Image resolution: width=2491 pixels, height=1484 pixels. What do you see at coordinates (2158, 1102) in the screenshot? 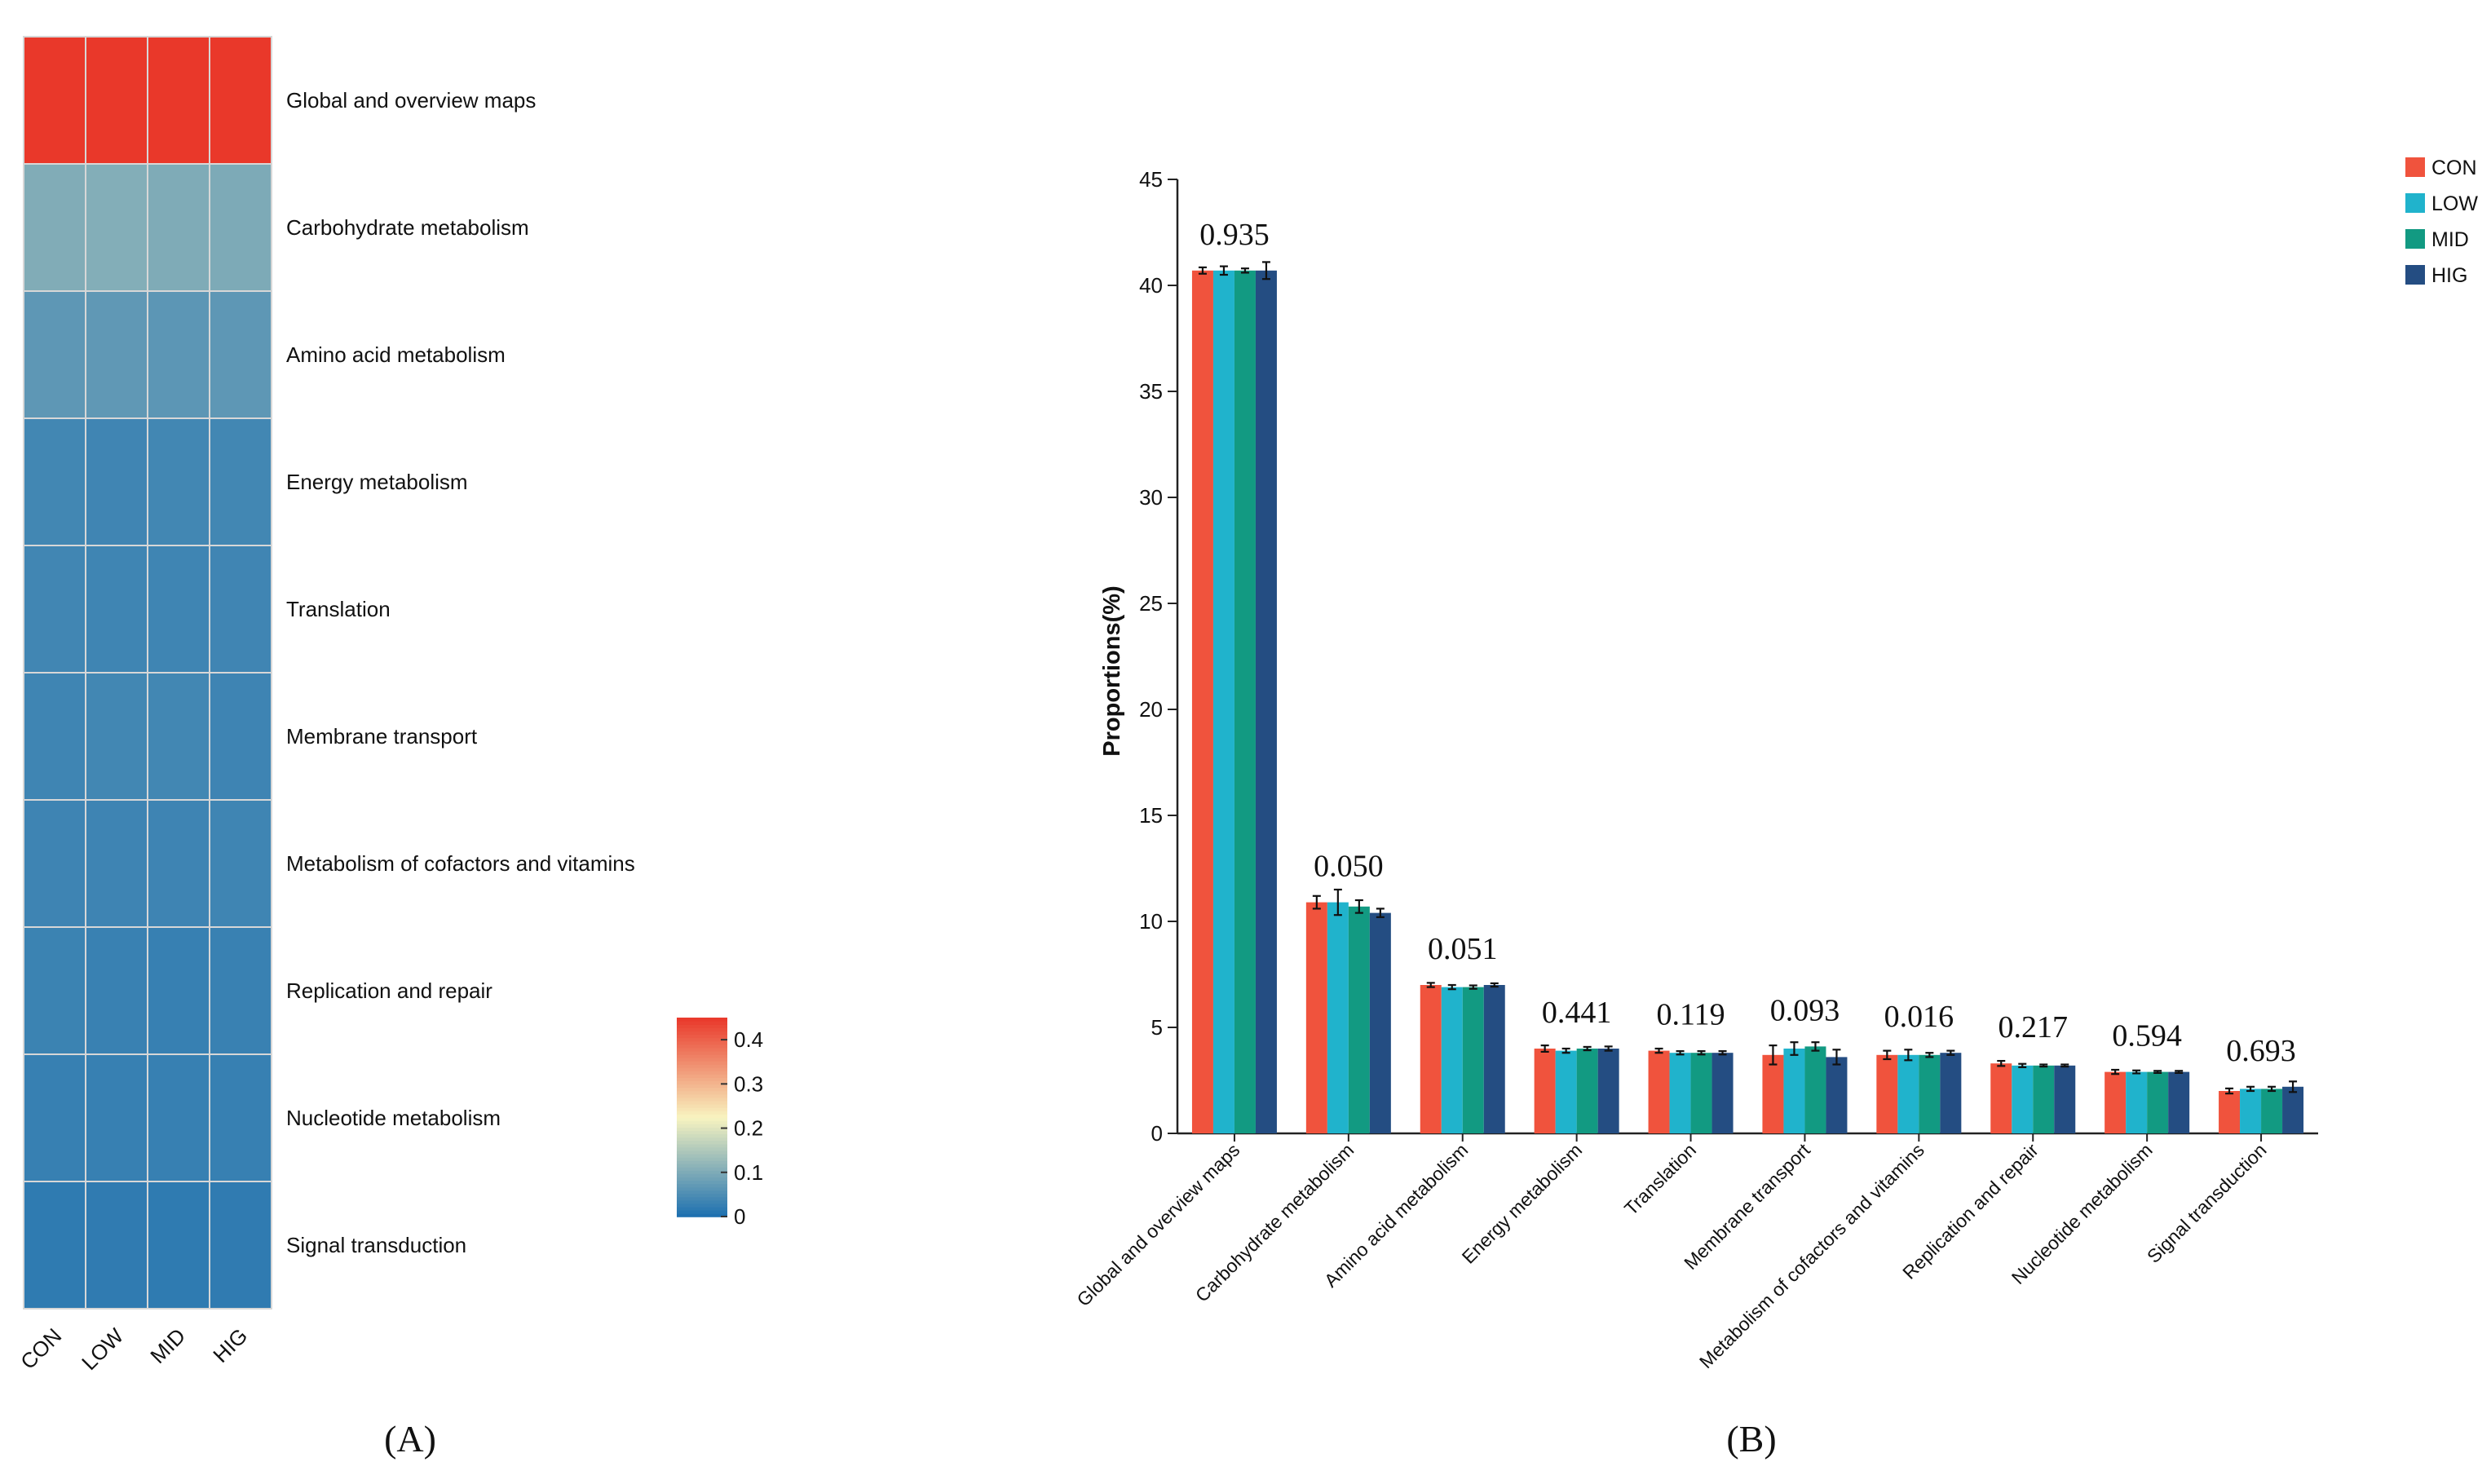
I see `bar-mid-nucleotide-metabolism` at bounding box center [2158, 1102].